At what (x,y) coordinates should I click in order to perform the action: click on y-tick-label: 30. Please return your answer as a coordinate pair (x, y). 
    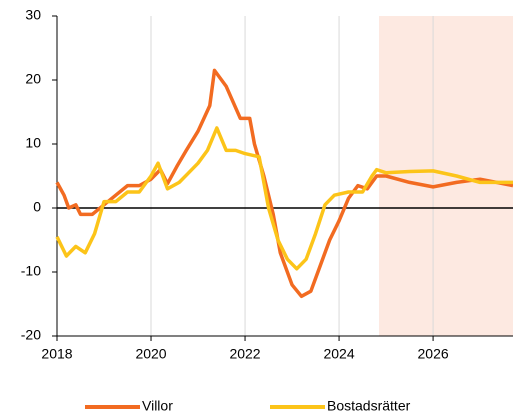
    Looking at the image, I should click on (33, 15).